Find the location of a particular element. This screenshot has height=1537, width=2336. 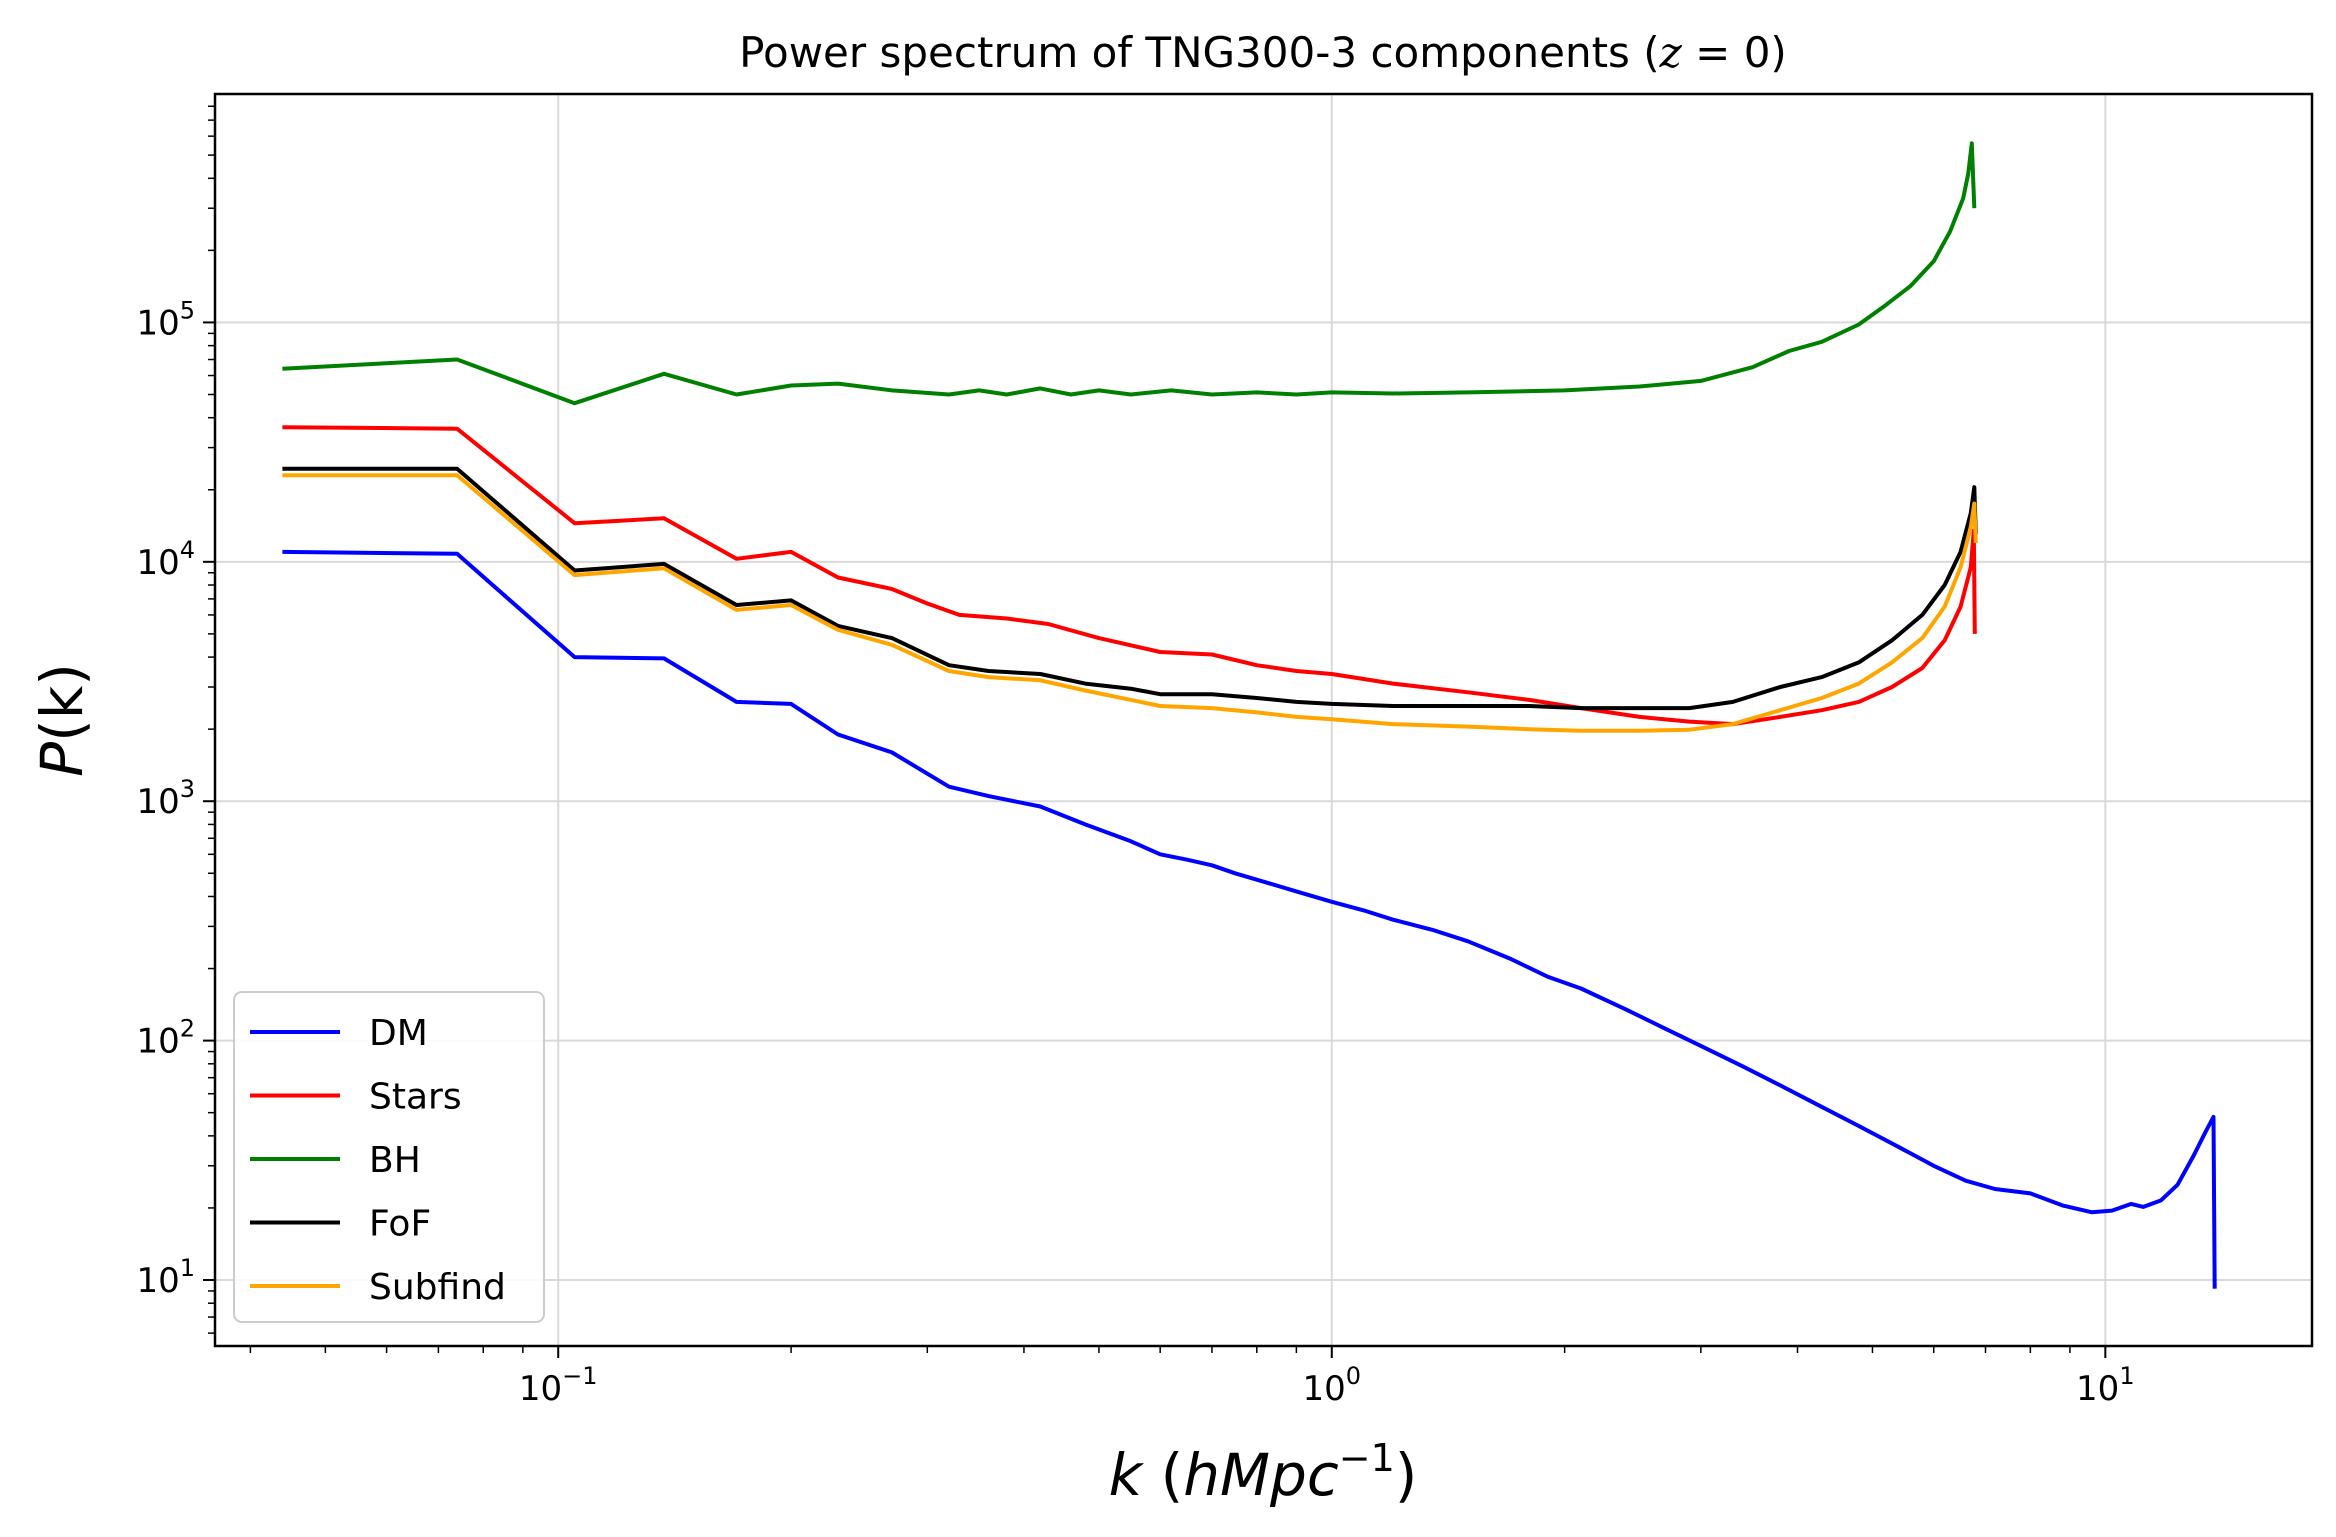

x-tick-label: 10⁻¹ is located at coordinates (558, 1385).